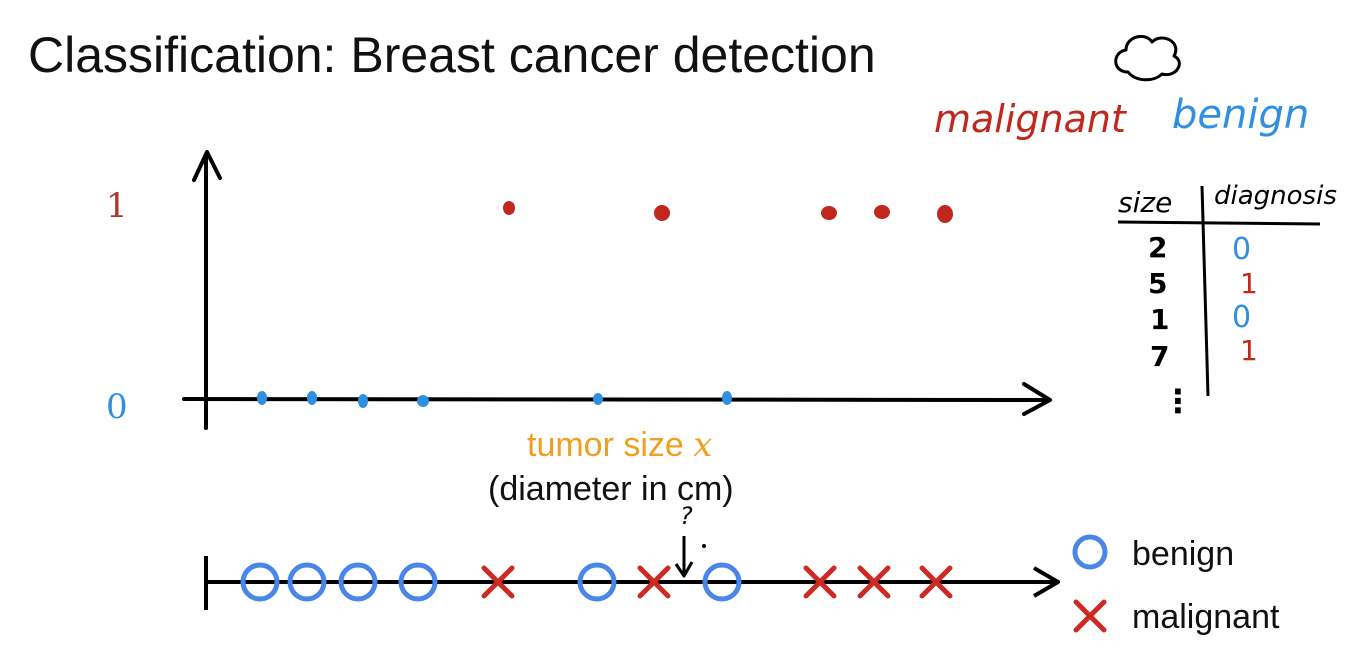  I want to click on page-title: Classification: Breast cancer detection, so click(452, 55).